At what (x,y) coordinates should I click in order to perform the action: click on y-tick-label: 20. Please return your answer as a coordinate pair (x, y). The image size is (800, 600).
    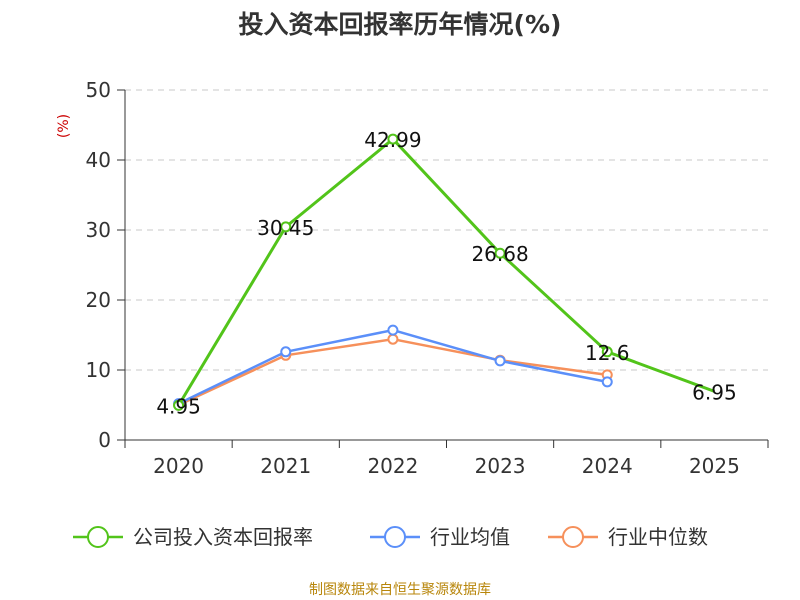
    Looking at the image, I should click on (98, 300).